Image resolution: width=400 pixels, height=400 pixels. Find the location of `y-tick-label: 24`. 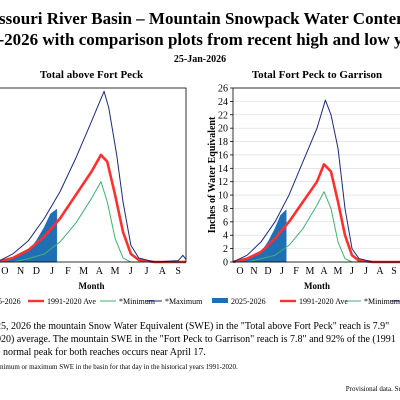

y-tick-label: 24 is located at coordinates (223, 102).